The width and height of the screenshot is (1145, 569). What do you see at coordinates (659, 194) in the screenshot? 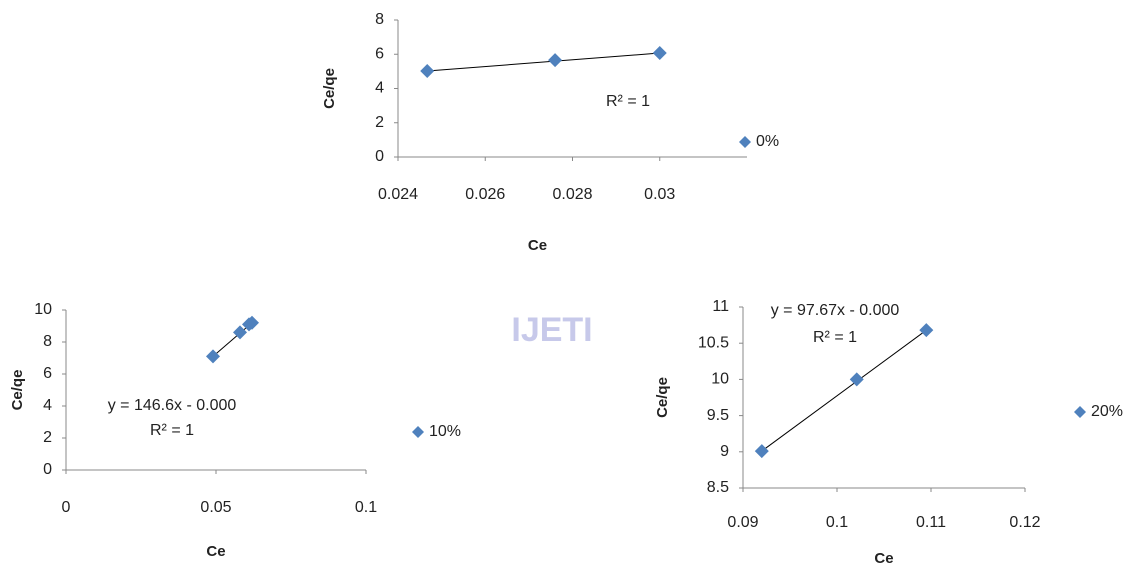
I see `x-tick-label: 0.03` at bounding box center [659, 194].